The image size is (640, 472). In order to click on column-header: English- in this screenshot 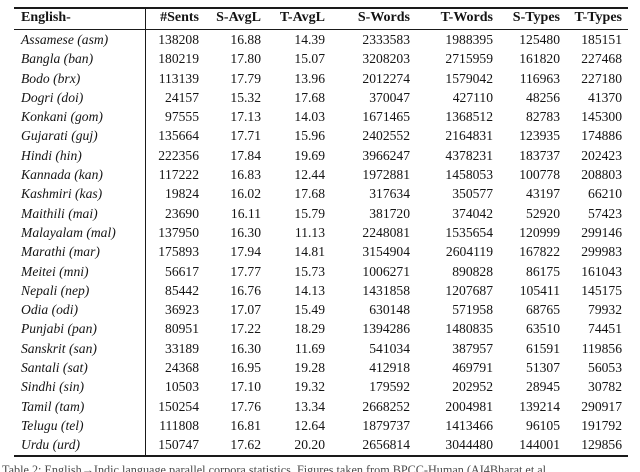, I will do `click(80, 19)`.